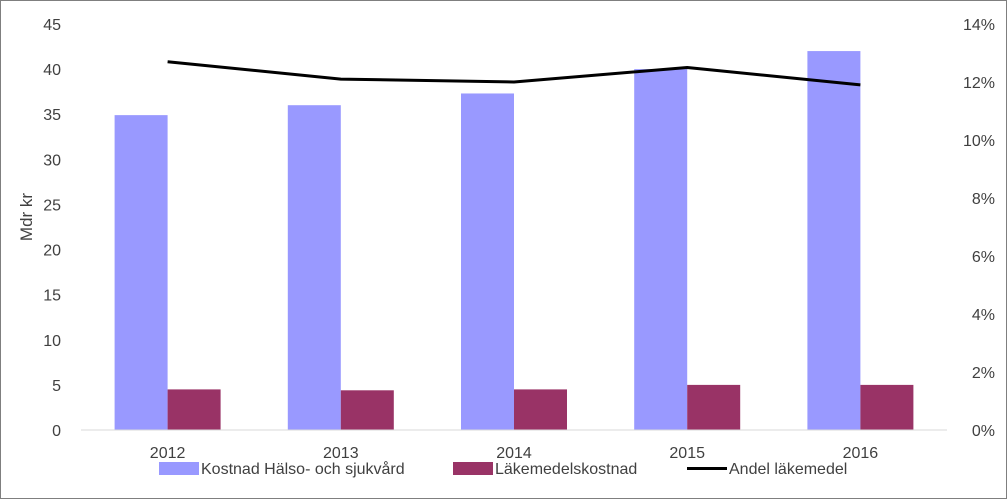 This screenshot has height=503, width=1007. I want to click on y2-tick-label: 12%, so click(979, 83).